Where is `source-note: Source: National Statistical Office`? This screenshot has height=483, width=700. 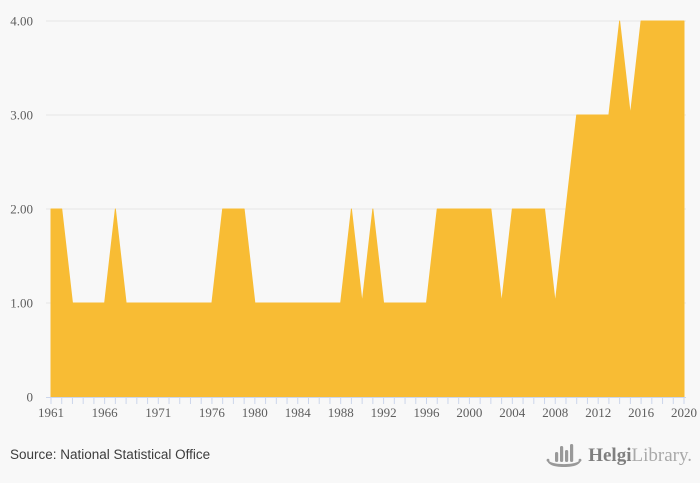 source-note: Source: National Statistical Office is located at coordinates (110, 454).